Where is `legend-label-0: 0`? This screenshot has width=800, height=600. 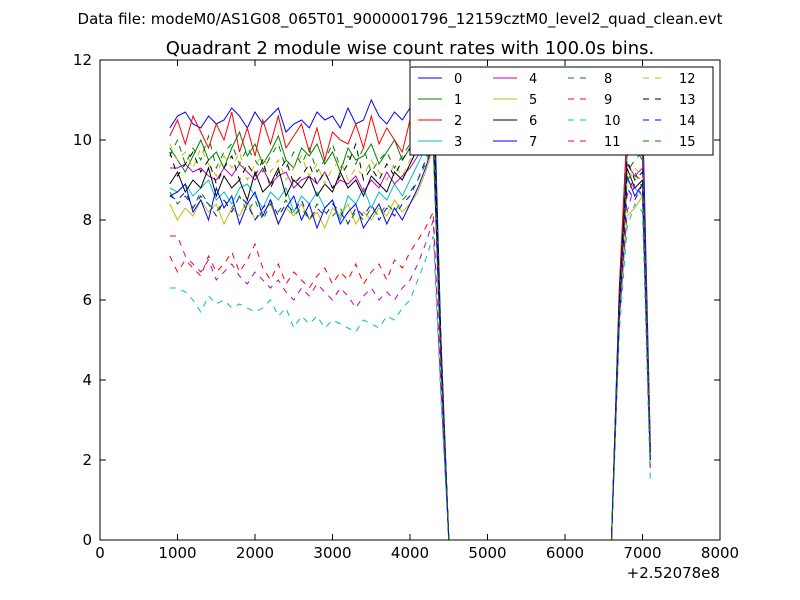 legend-label-0: 0 is located at coordinates (458, 79).